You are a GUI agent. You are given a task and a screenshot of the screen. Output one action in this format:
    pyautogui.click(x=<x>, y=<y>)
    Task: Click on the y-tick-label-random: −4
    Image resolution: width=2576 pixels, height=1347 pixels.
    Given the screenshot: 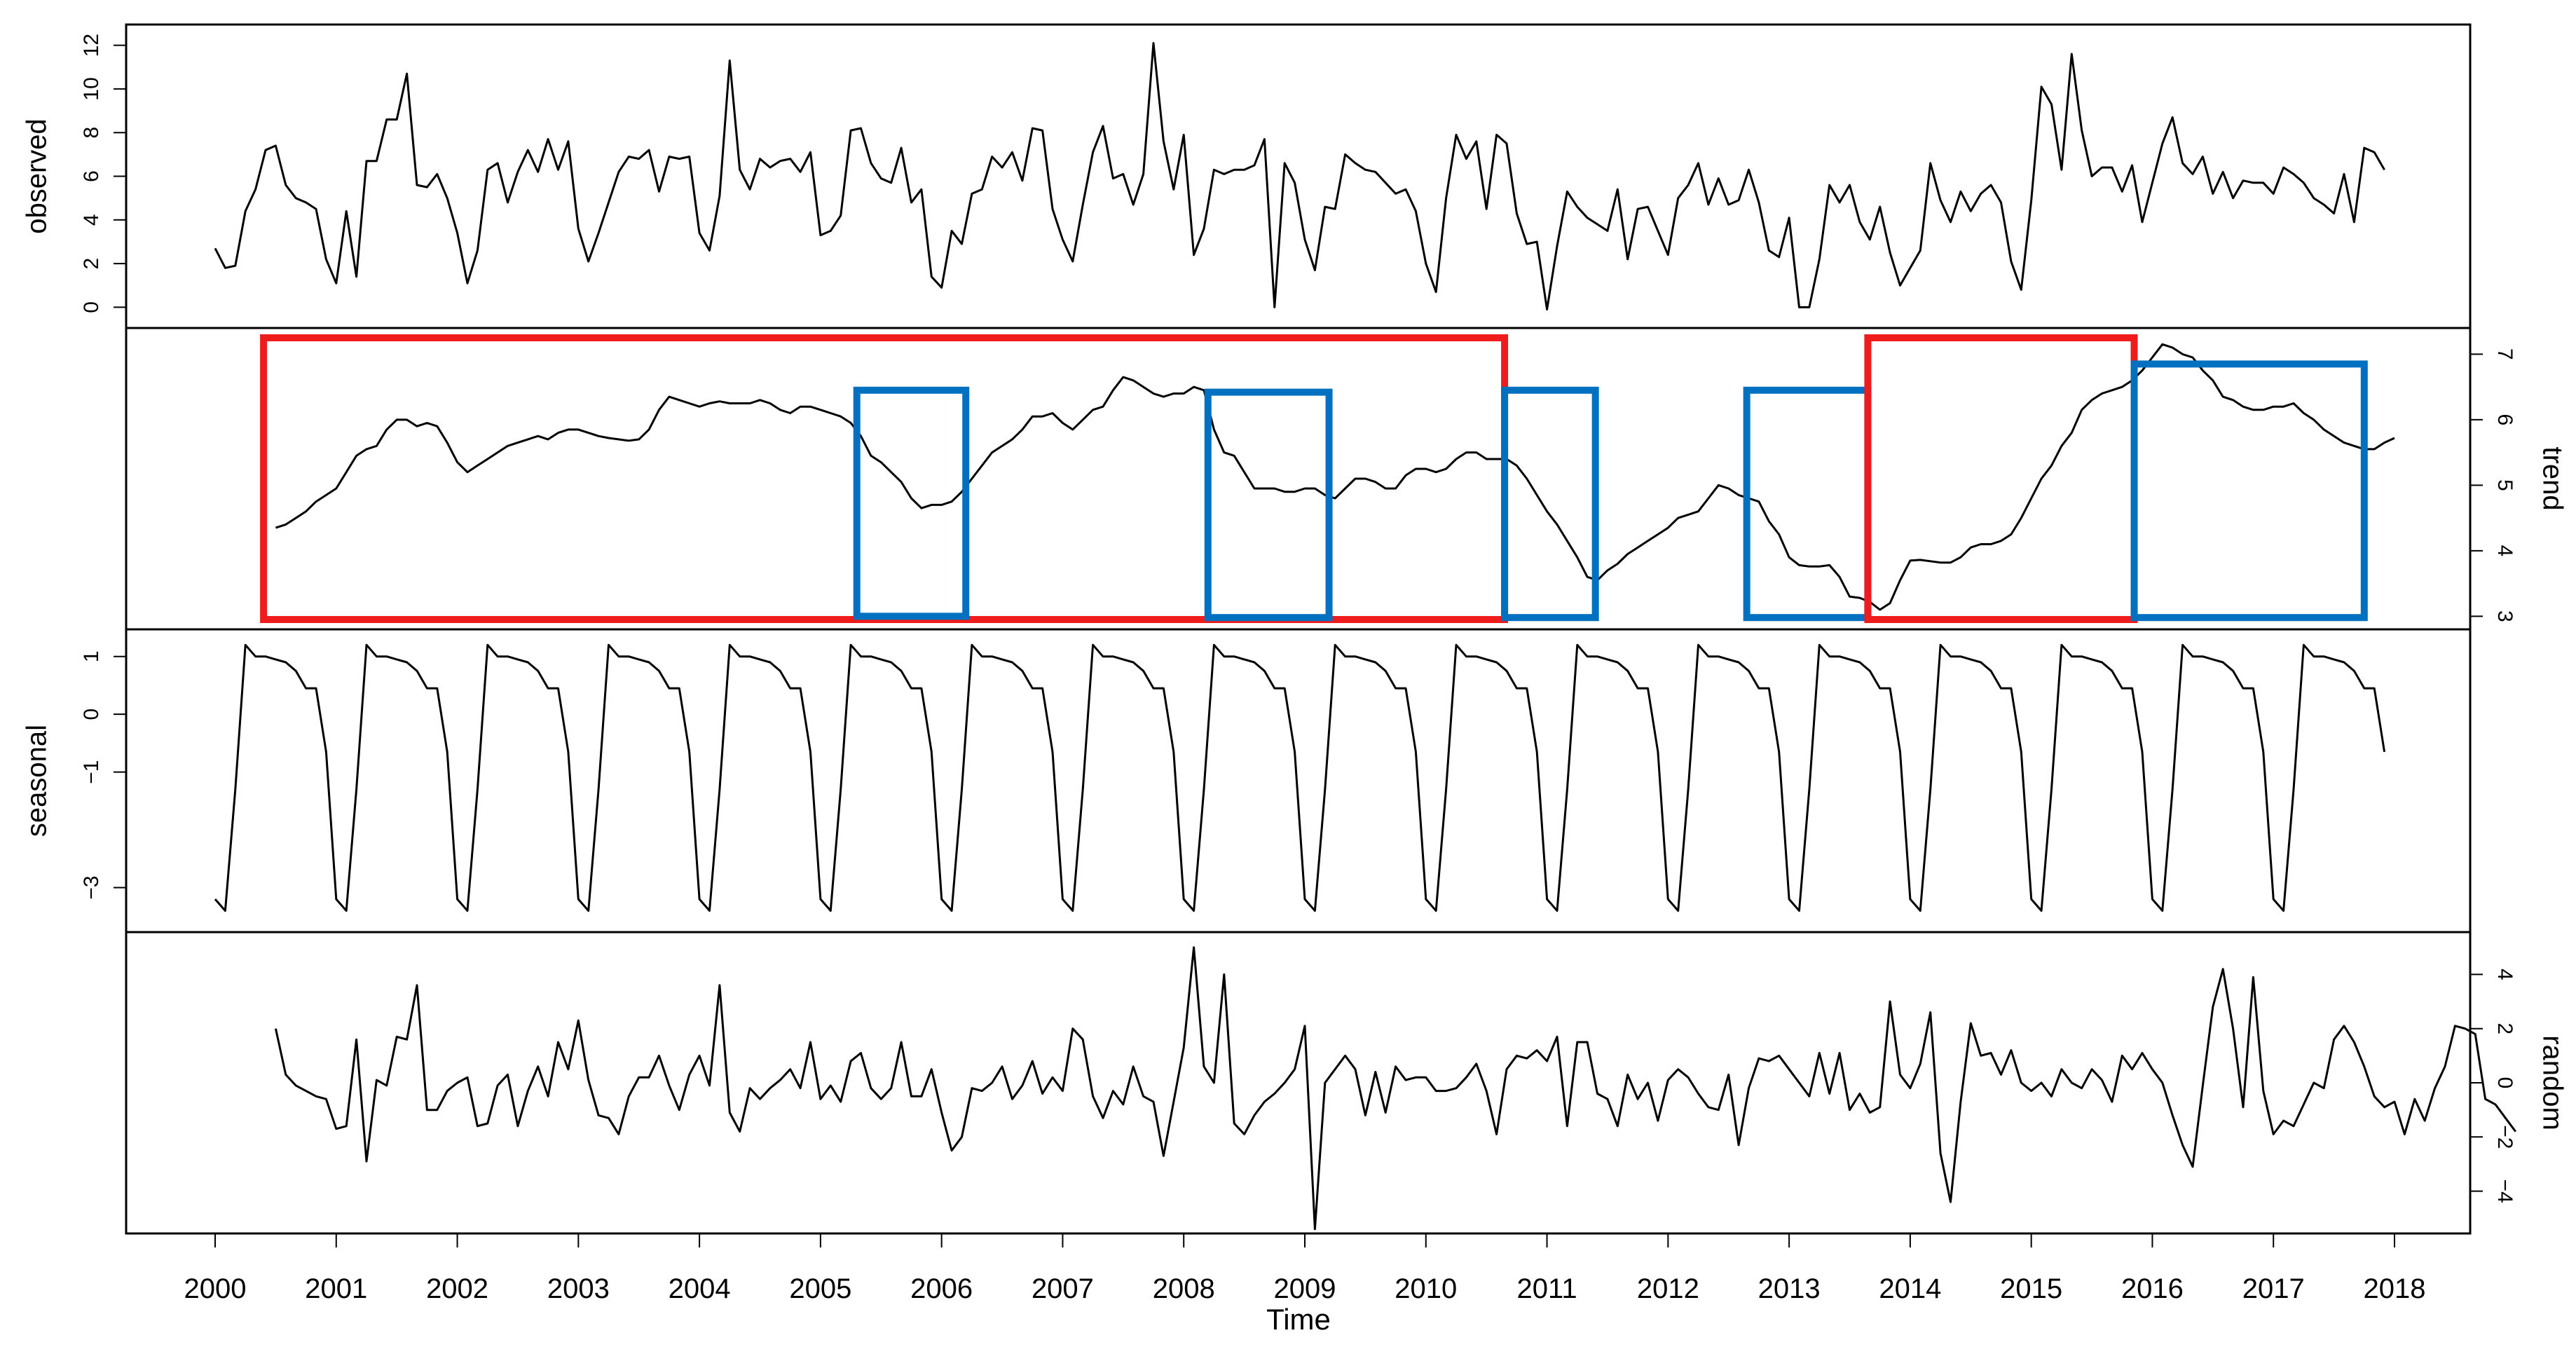 What is the action you would take?
    pyautogui.click(x=2504, y=1191)
    